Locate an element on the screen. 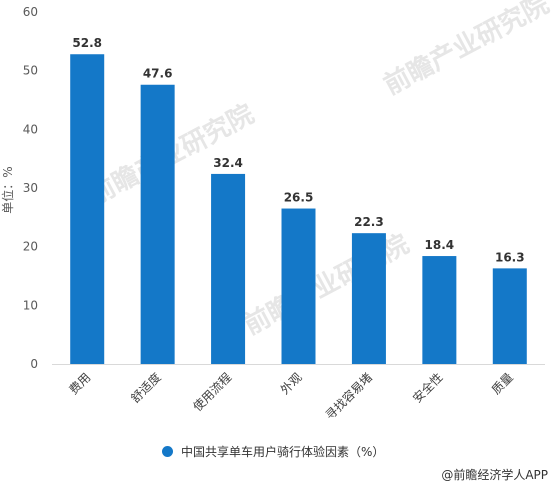  source-credit: @前瞻经济学人APP is located at coordinates (494, 475).